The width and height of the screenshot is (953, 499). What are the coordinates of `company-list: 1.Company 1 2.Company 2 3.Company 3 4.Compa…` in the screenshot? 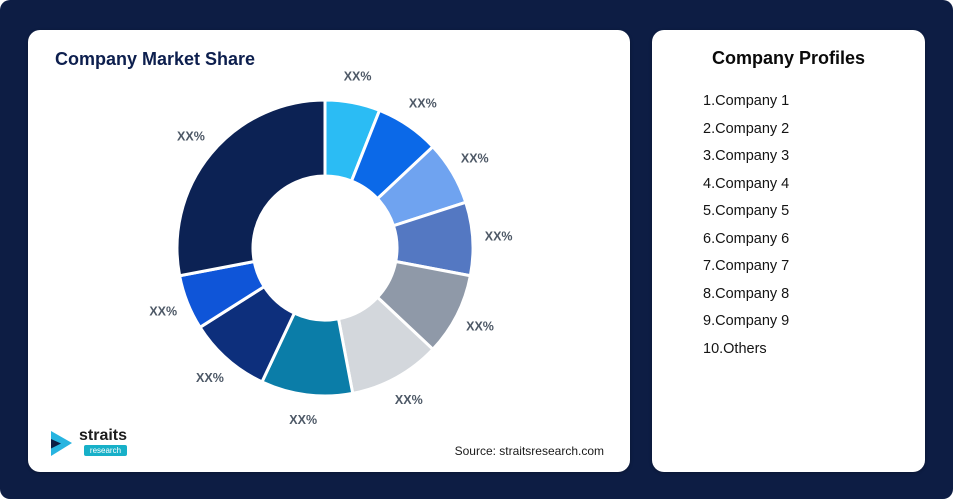 It's located at (809, 225).